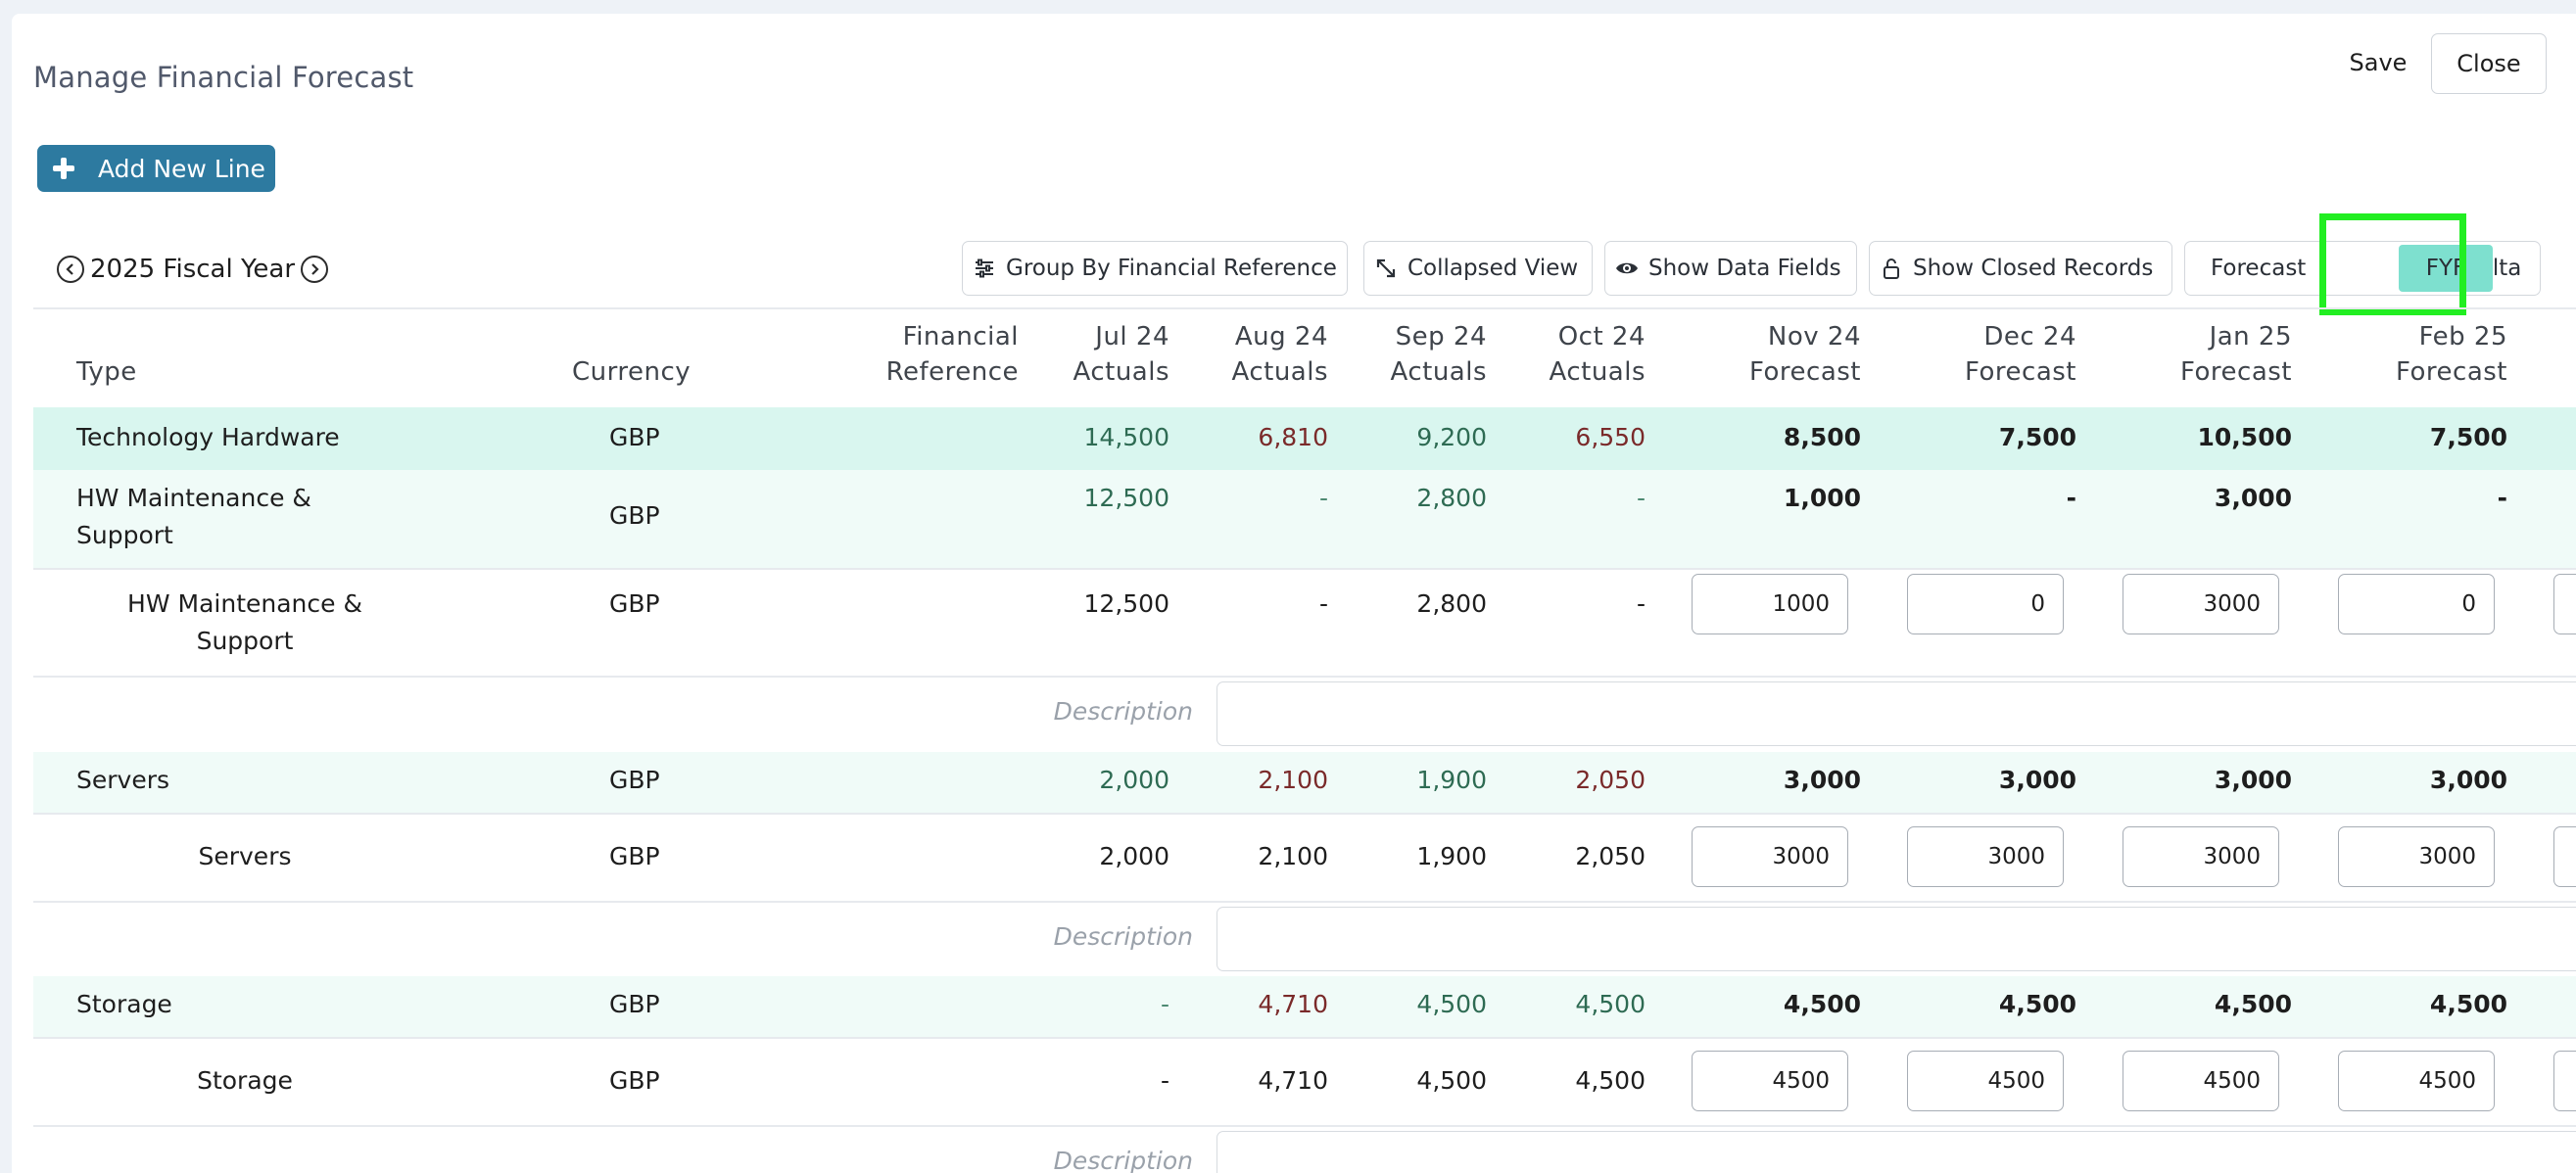 This screenshot has height=1173, width=2576. What do you see at coordinates (1641, 603) in the screenshot?
I see `item-oct24: -` at bounding box center [1641, 603].